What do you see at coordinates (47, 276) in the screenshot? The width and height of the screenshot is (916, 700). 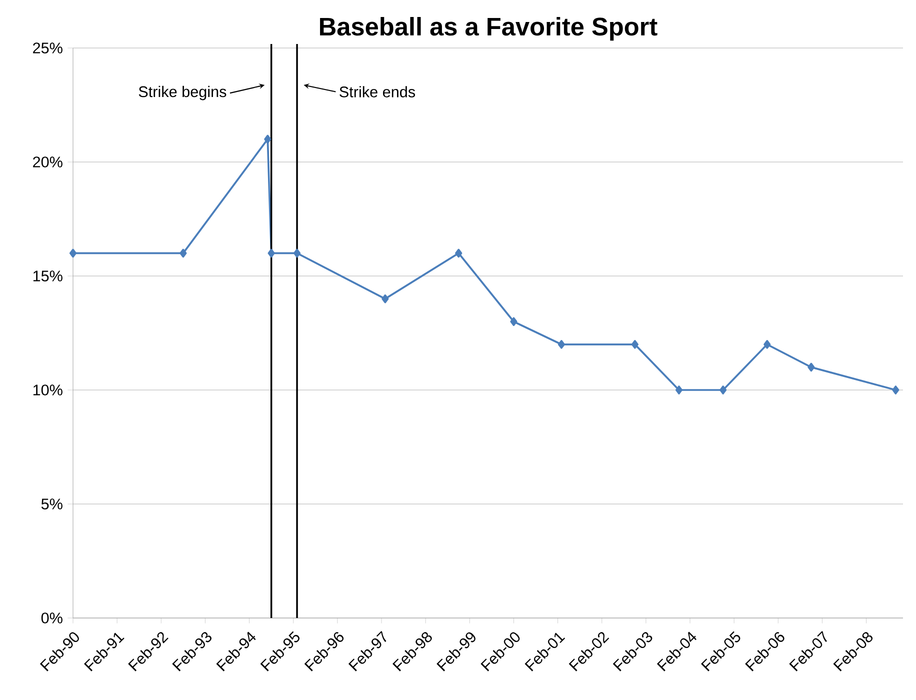 I see `y-tick-label: 15%` at bounding box center [47, 276].